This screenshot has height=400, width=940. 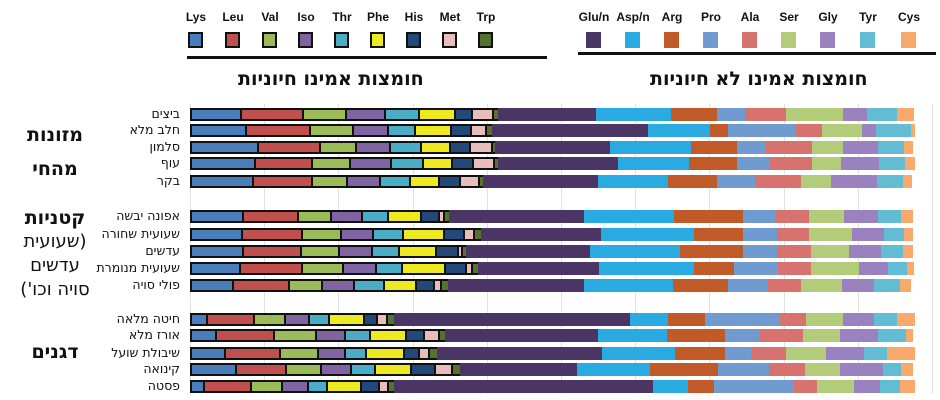 What do you see at coordinates (485, 40) in the screenshot?
I see `legend-swatch-trp` at bounding box center [485, 40].